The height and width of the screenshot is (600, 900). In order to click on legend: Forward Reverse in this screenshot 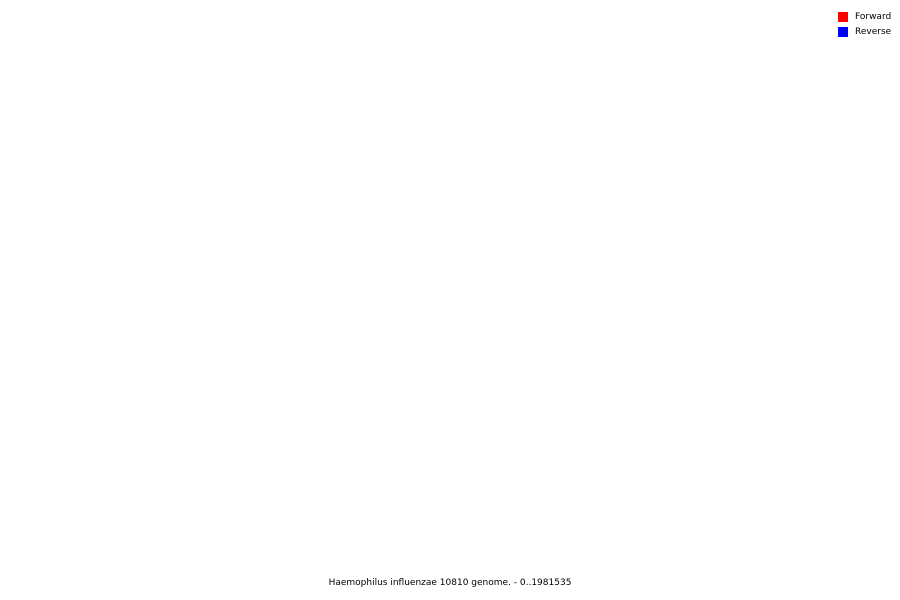, I will do `click(864, 24)`.